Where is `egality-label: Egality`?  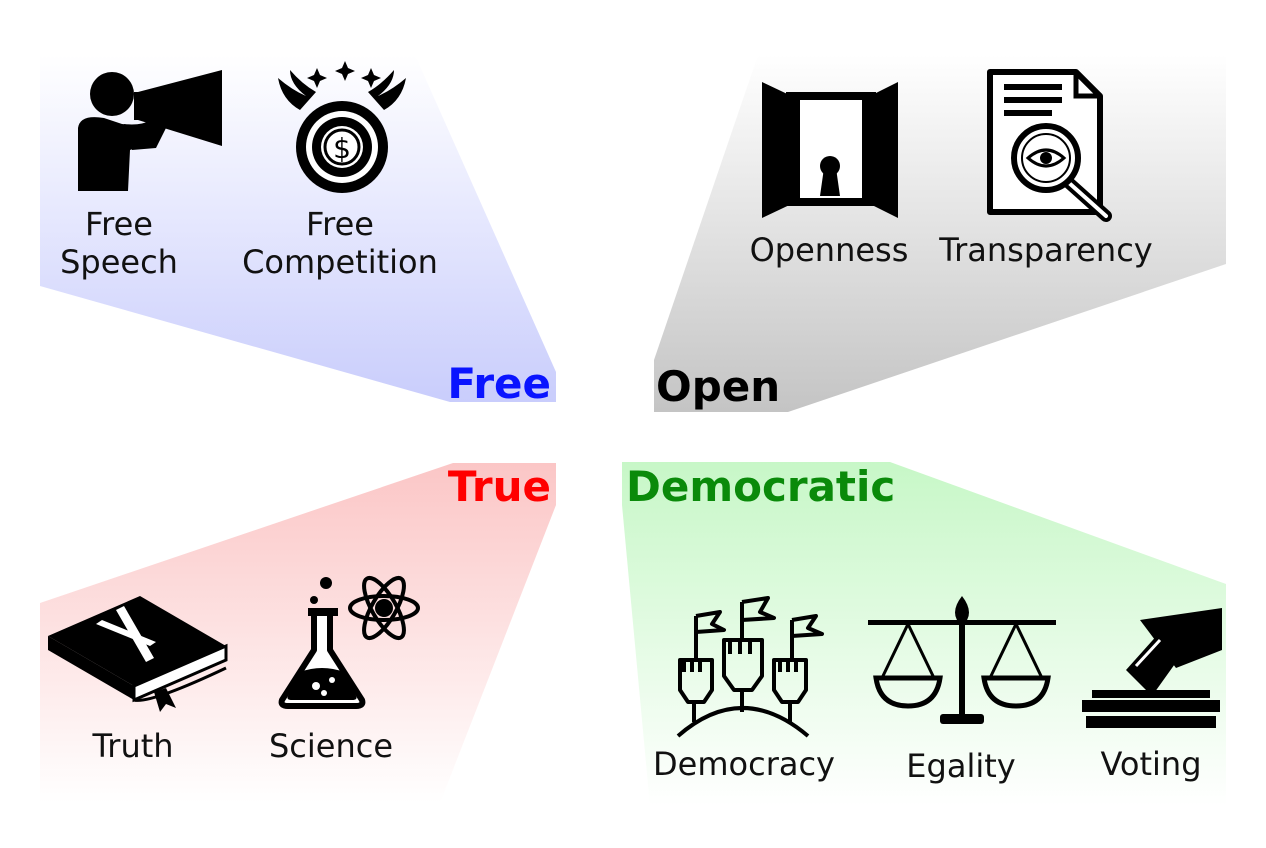 egality-label: Egality is located at coordinates (960, 766).